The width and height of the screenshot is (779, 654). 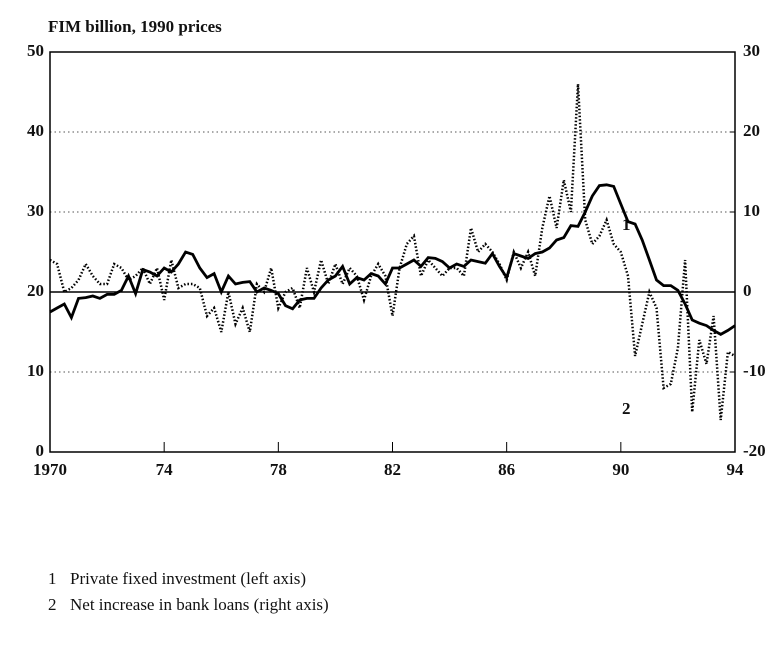 I want to click on y-tick-label: 10, so click(x=35, y=370).